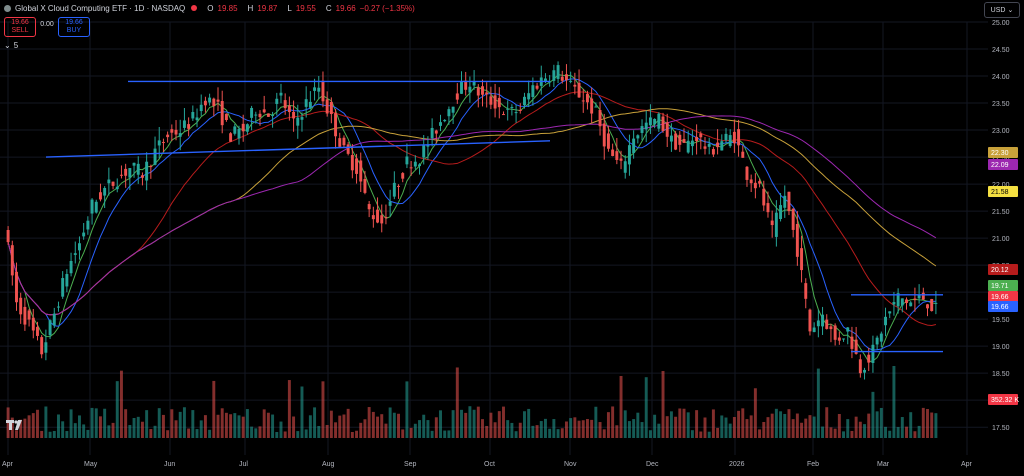 The height and width of the screenshot is (476, 1024). I want to click on tradingview-logo-icon, so click(16, 425).